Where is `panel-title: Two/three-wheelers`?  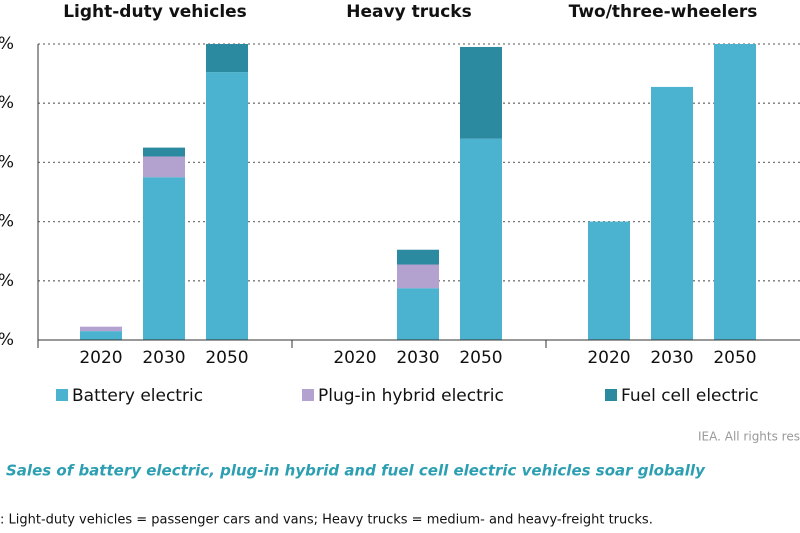 panel-title: Two/three-wheelers is located at coordinates (663, 12).